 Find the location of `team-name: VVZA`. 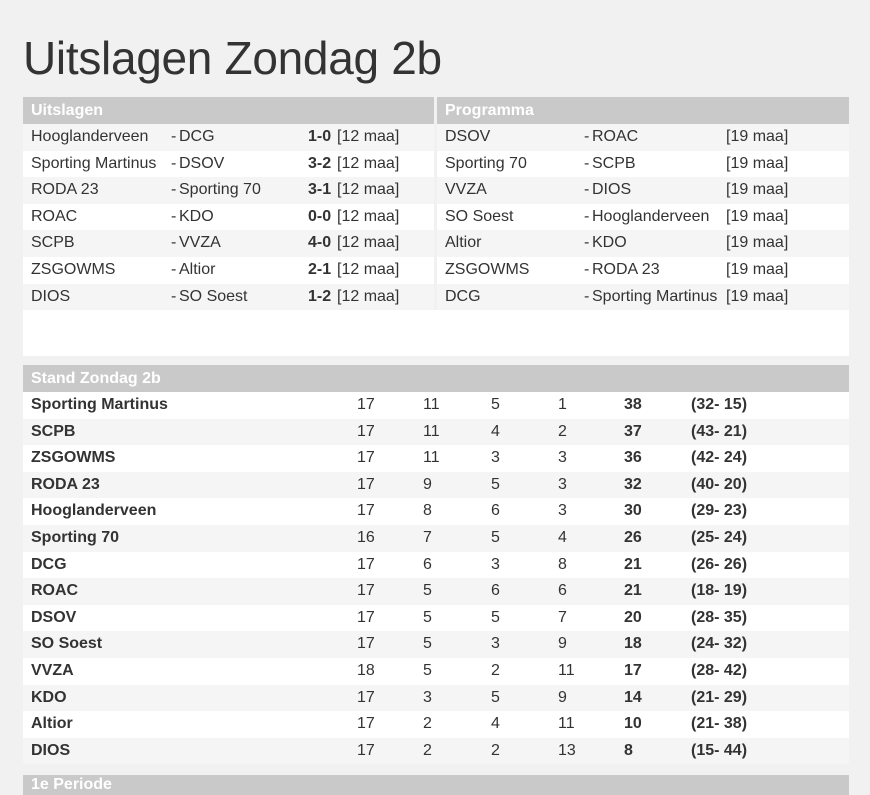

team-name: VVZA is located at coordinates (52, 670).